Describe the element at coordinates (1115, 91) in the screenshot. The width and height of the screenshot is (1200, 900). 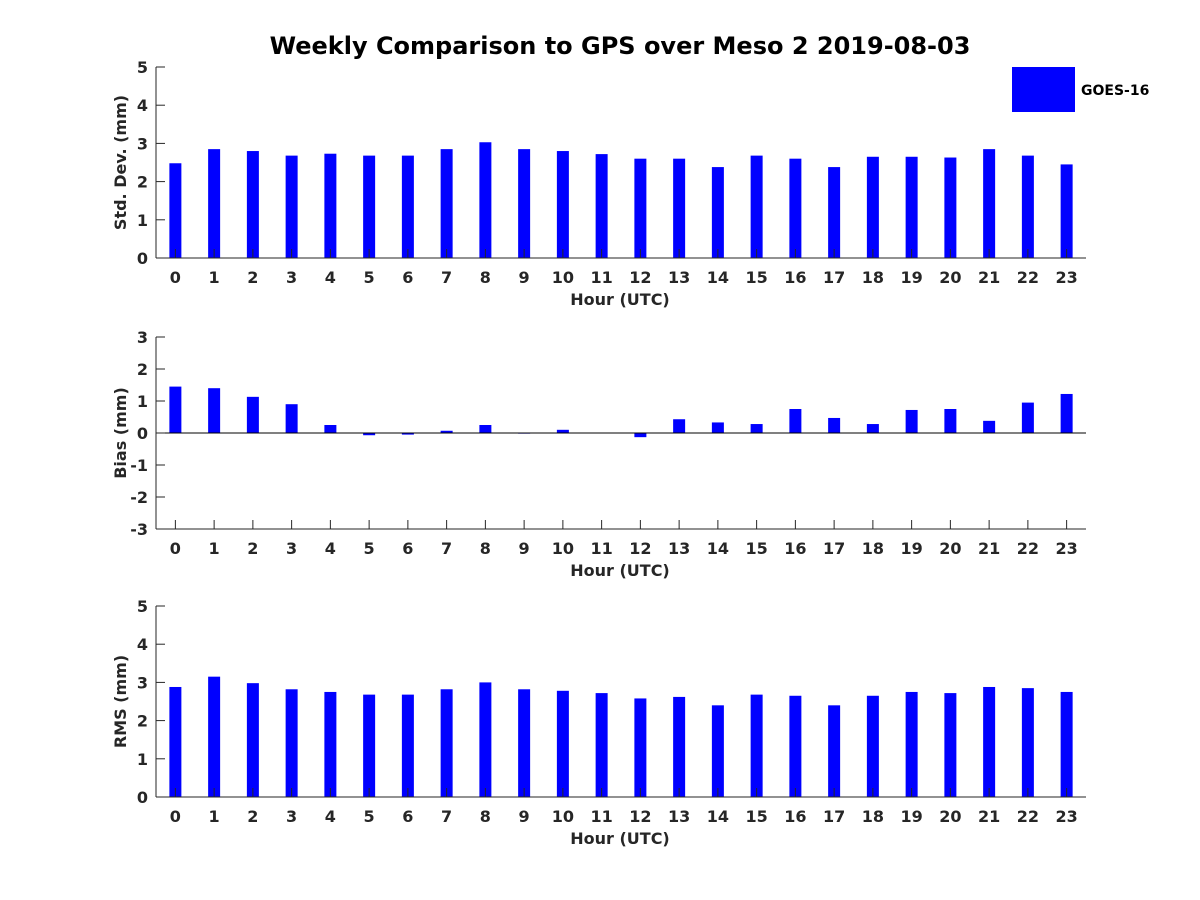
I see `legend-label: GOES-16` at that location.